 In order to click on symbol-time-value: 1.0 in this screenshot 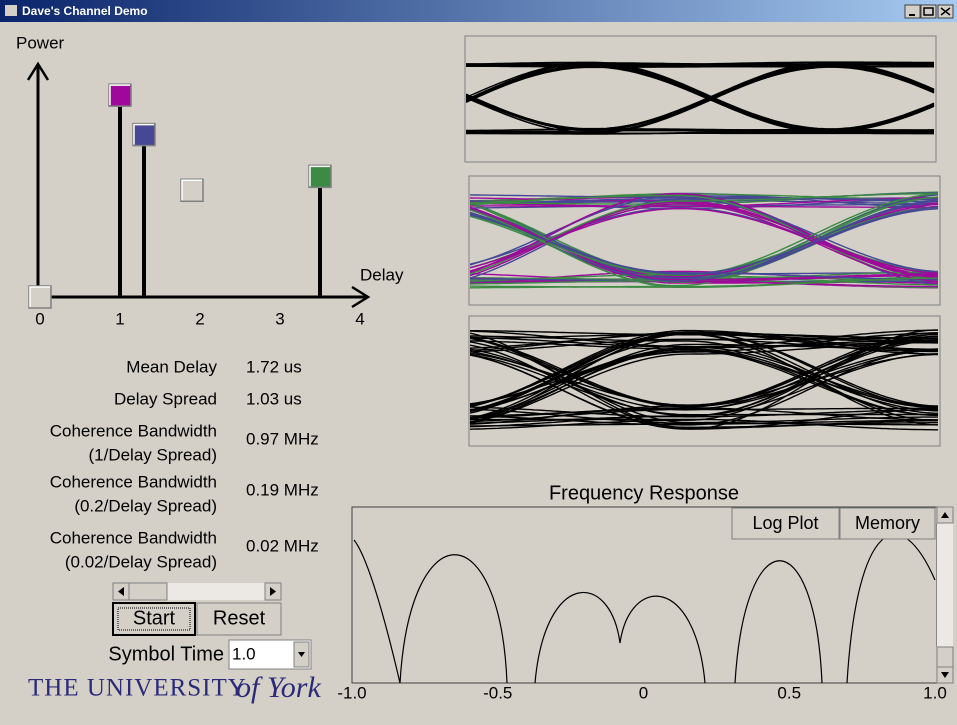, I will do `click(244, 653)`.